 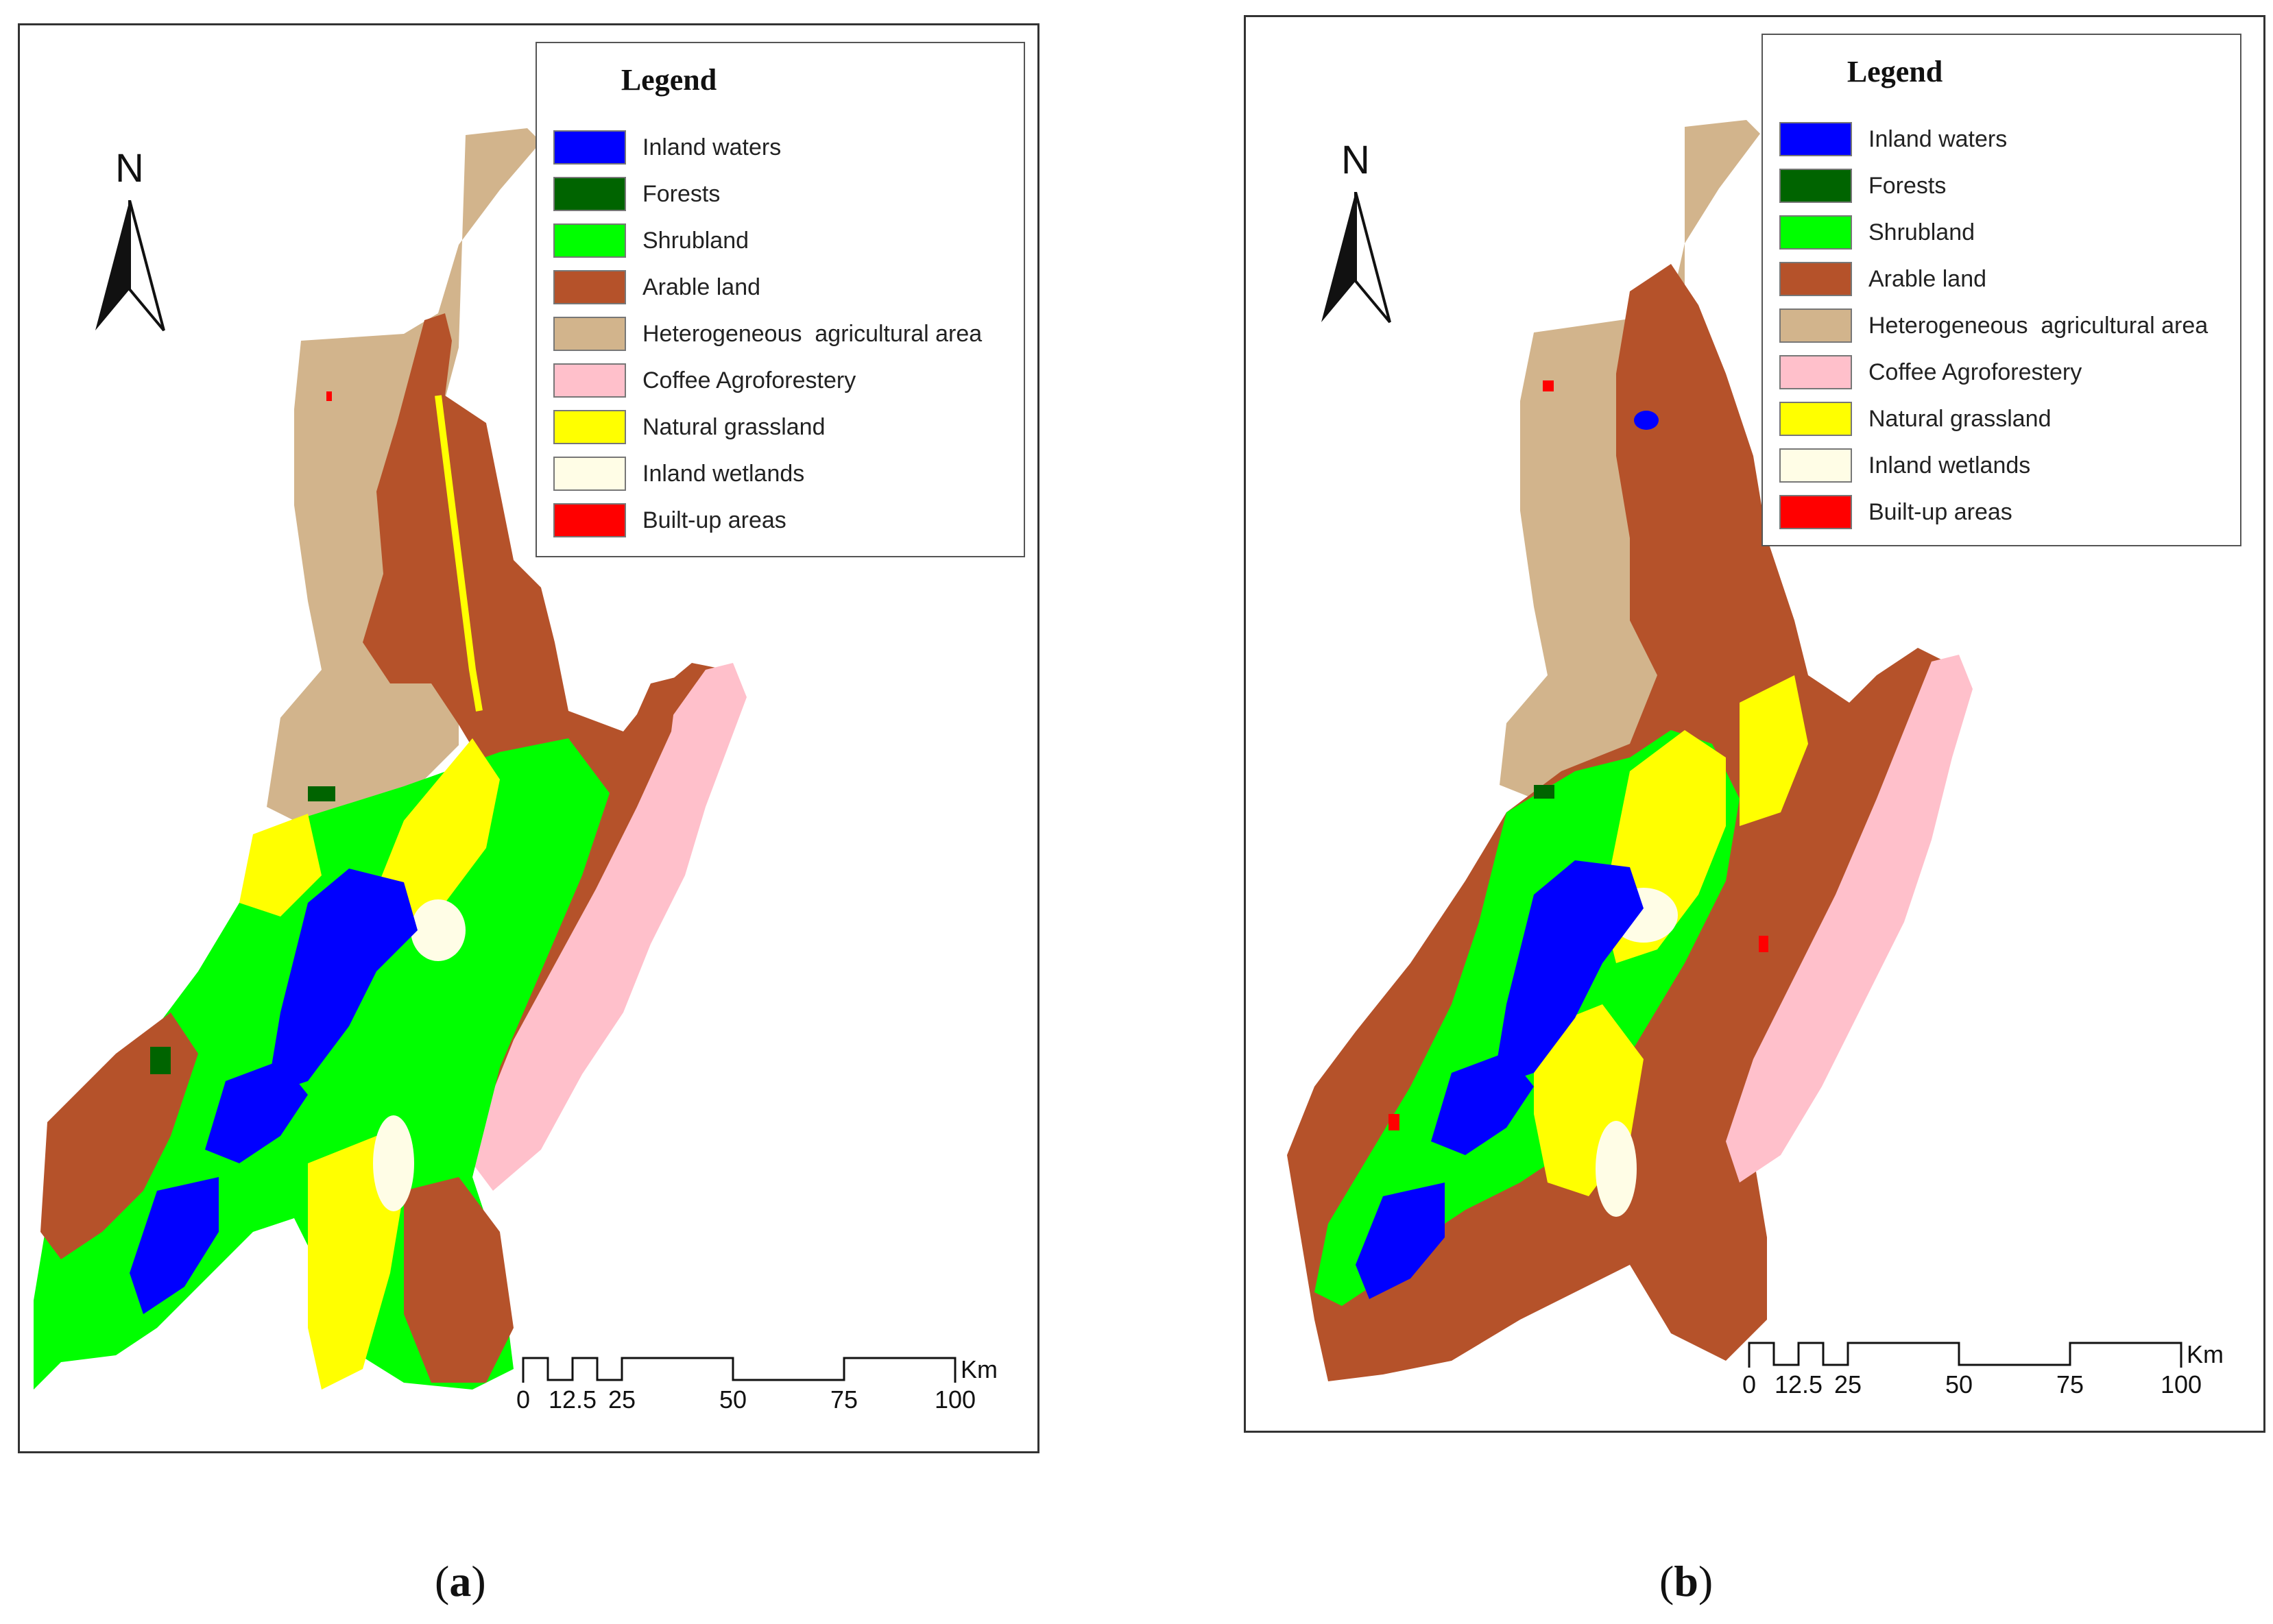 I want to click on scale-bar: 0 12.5 25 50 75 100 Km, so click(x=1984, y=1374).